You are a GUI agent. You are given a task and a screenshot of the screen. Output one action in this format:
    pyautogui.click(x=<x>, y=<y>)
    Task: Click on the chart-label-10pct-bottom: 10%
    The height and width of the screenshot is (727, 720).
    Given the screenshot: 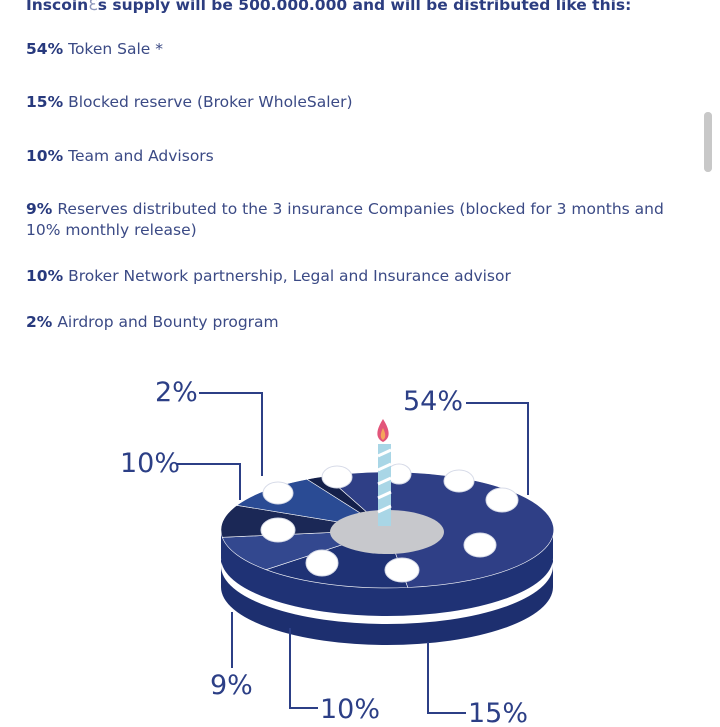 What is the action you would take?
    pyautogui.click(x=350, y=709)
    